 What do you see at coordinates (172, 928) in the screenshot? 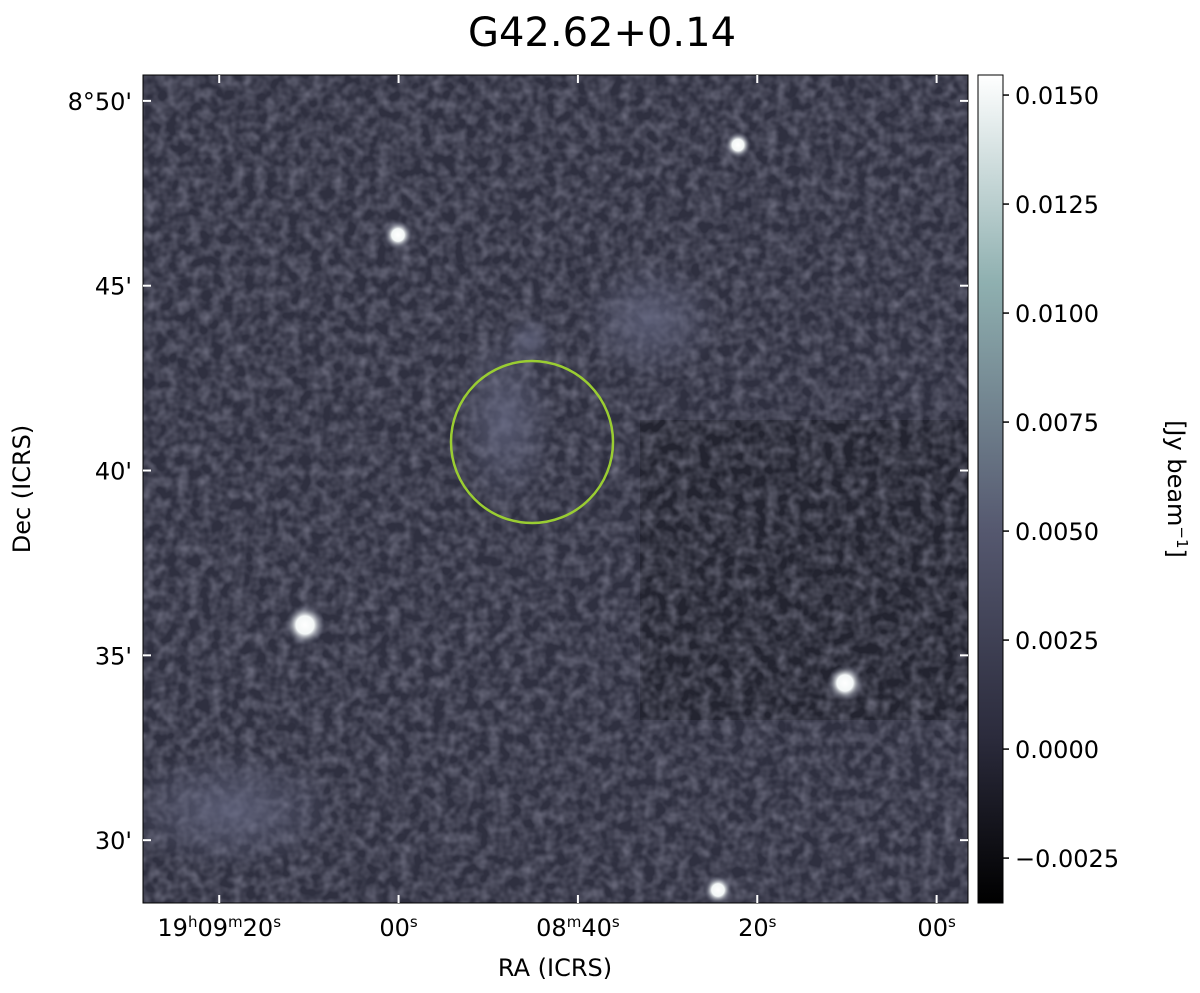
I see `label-part: 19` at bounding box center [172, 928].